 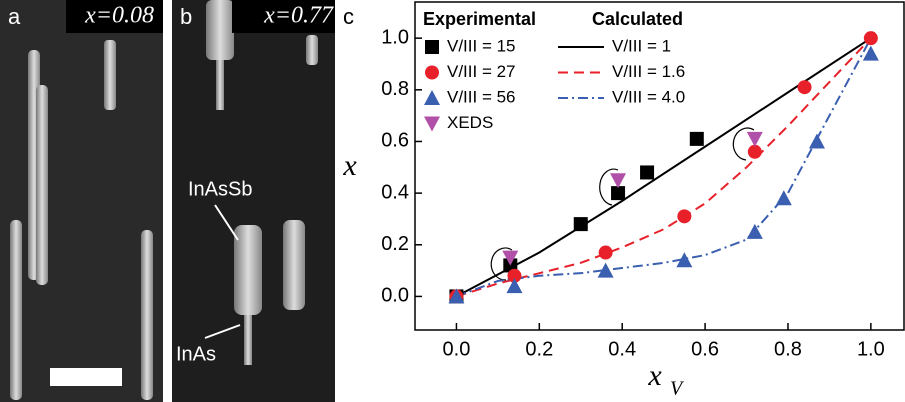 What do you see at coordinates (539, 349) in the screenshot?
I see `x-tick-label: 0.2` at bounding box center [539, 349].